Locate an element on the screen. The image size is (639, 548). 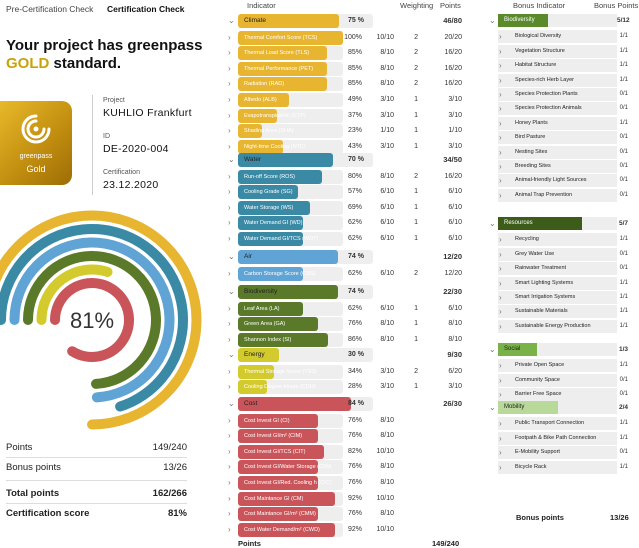
indicator-row: › Leaf Area (LA) 62% 6/10 1 6/10 is located at coordinates (351, 308).